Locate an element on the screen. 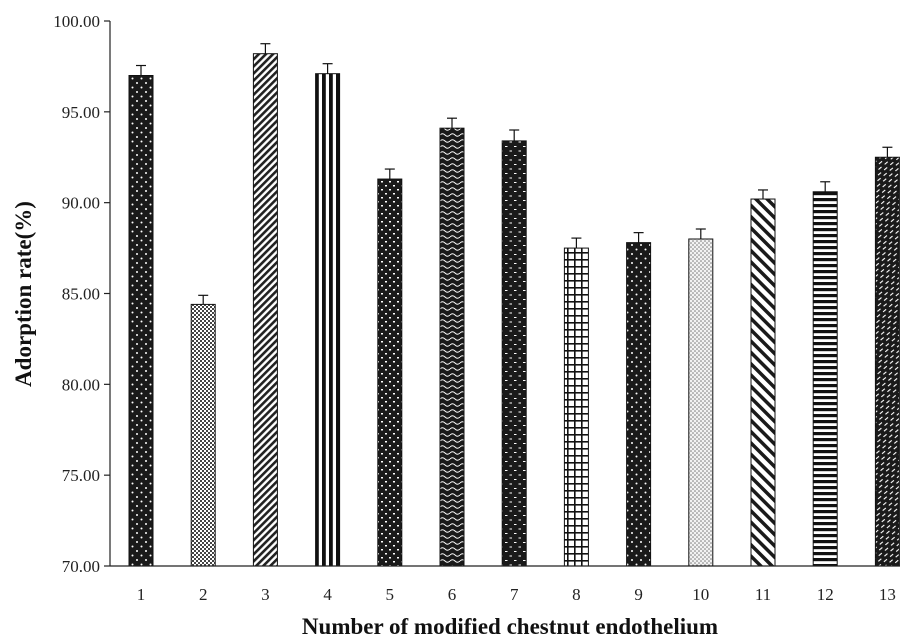  x-tick-label: 4 is located at coordinates (327, 594).